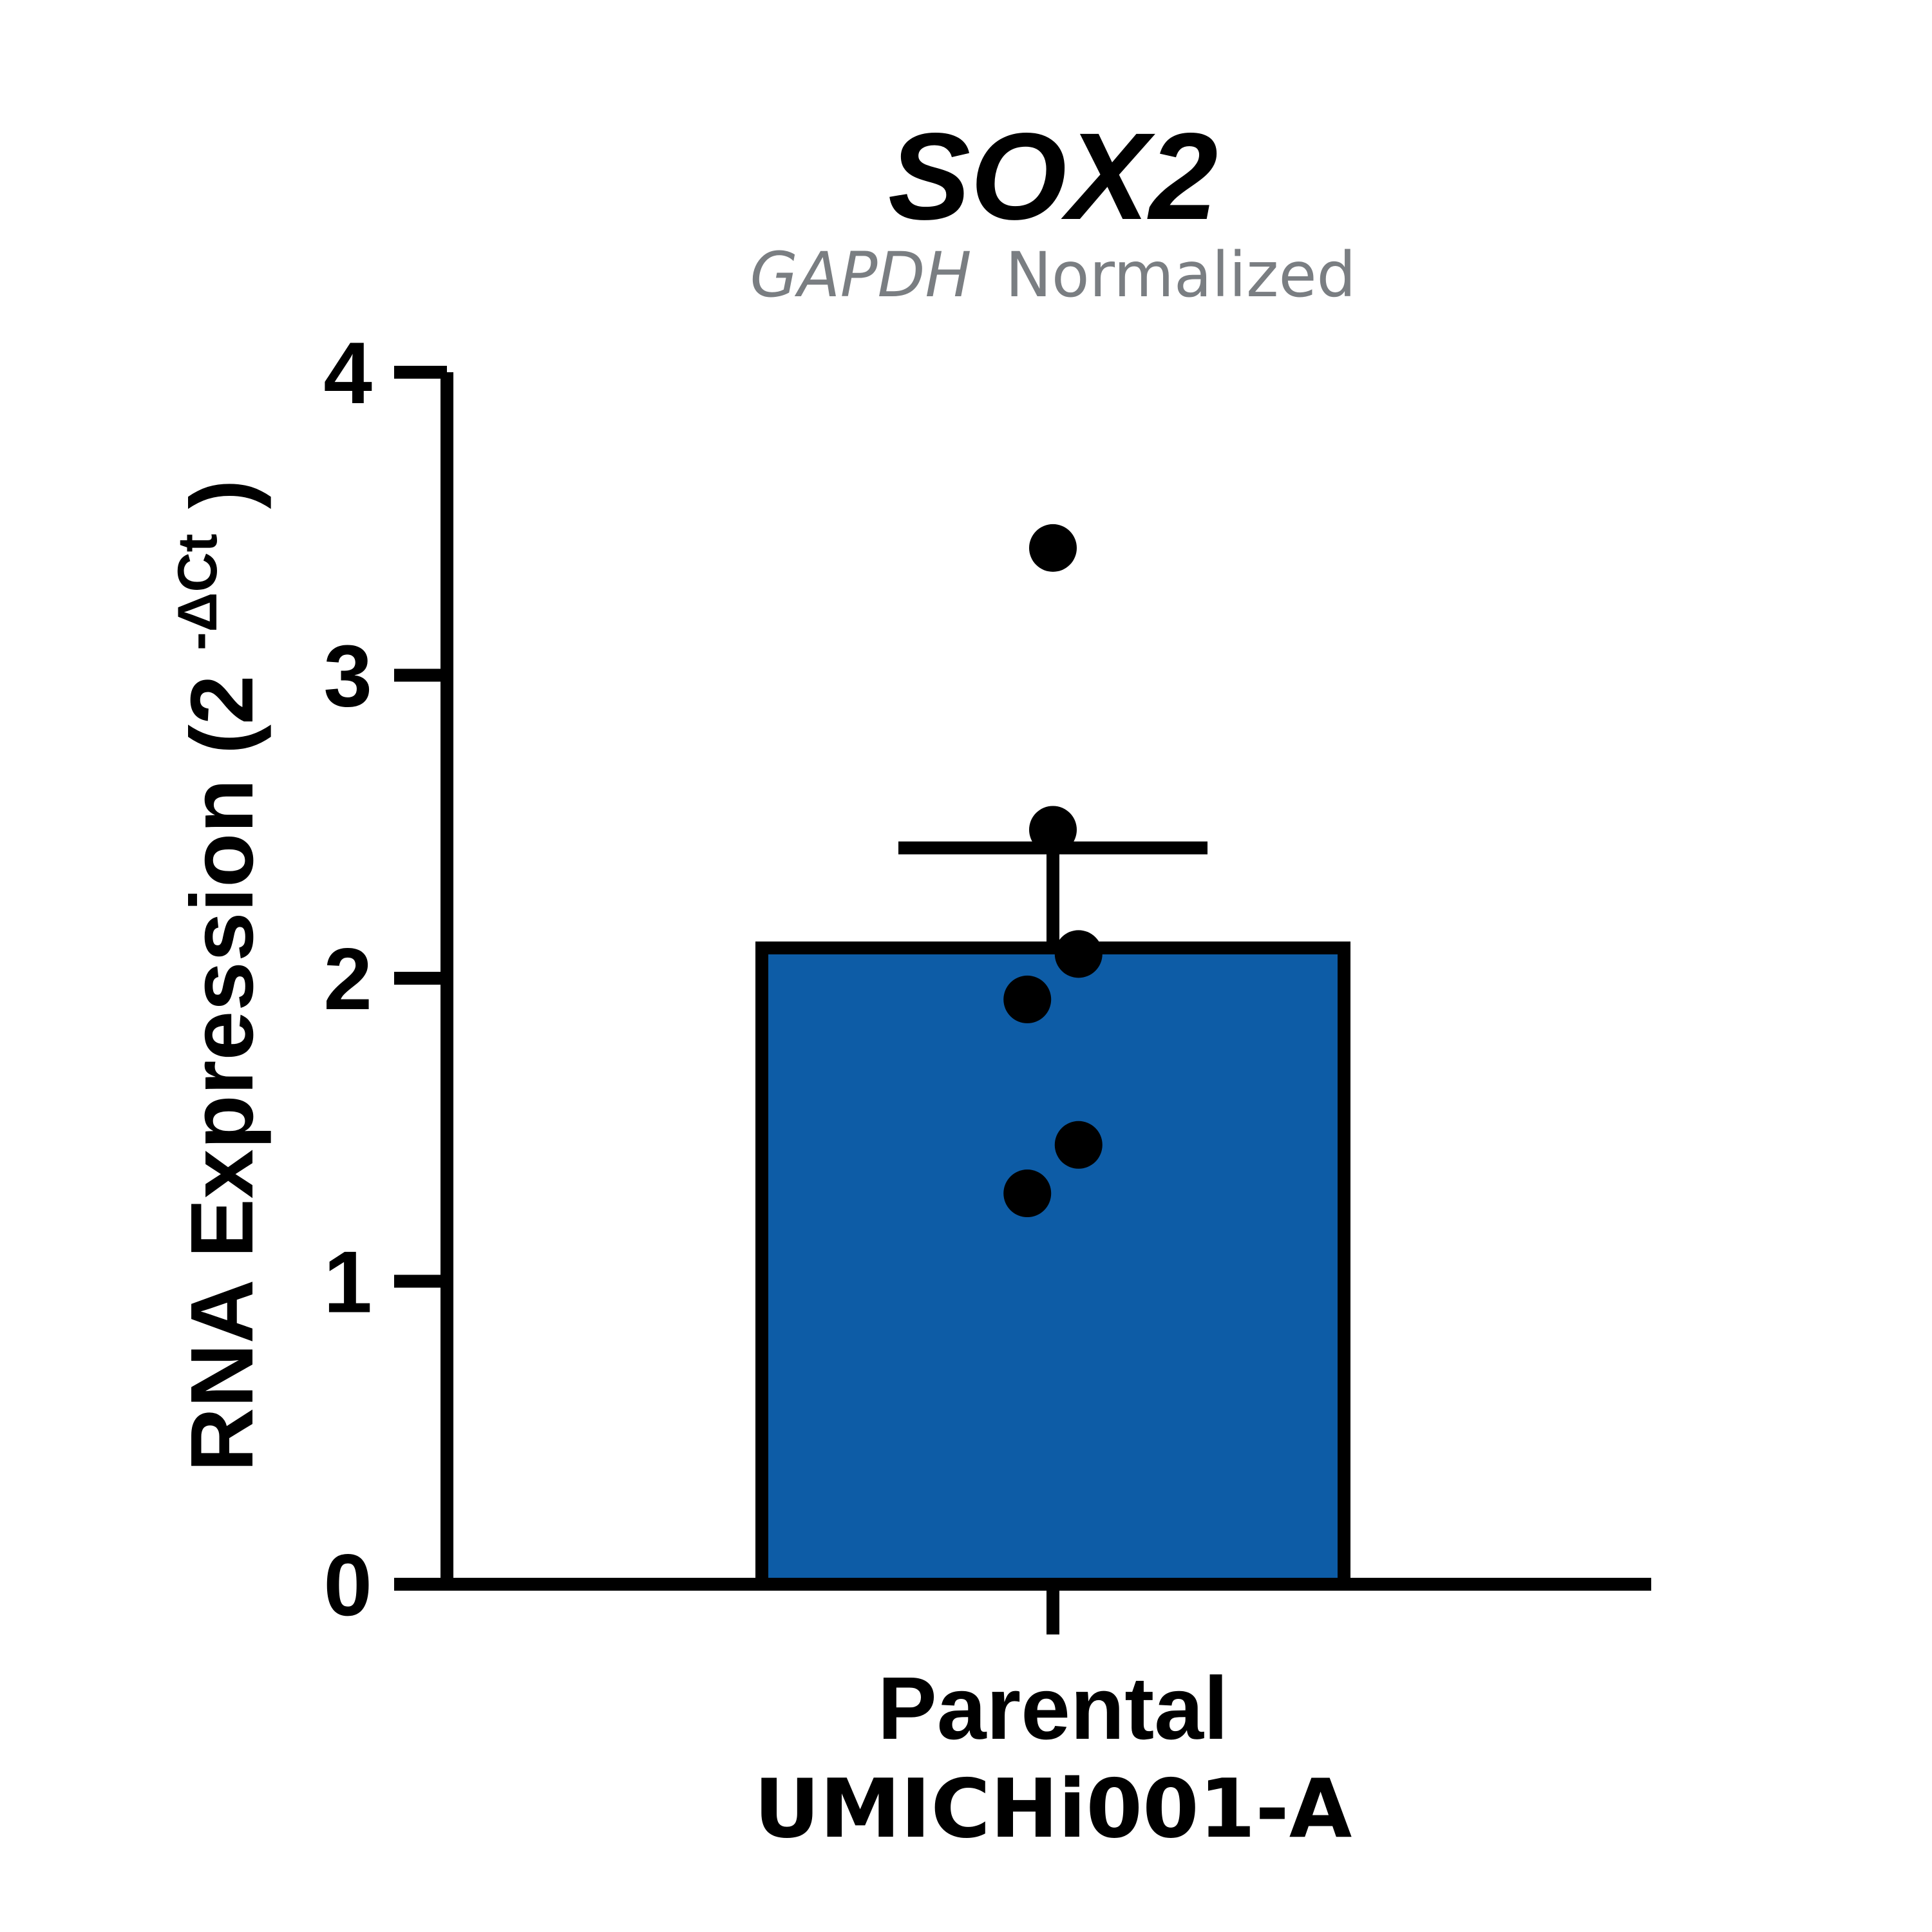 The image size is (1932, 1932). What do you see at coordinates (223, 1073) in the screenshot?
I see `y-axis-label-main: RNA Expression (2` at bounding box center [223, 1073].